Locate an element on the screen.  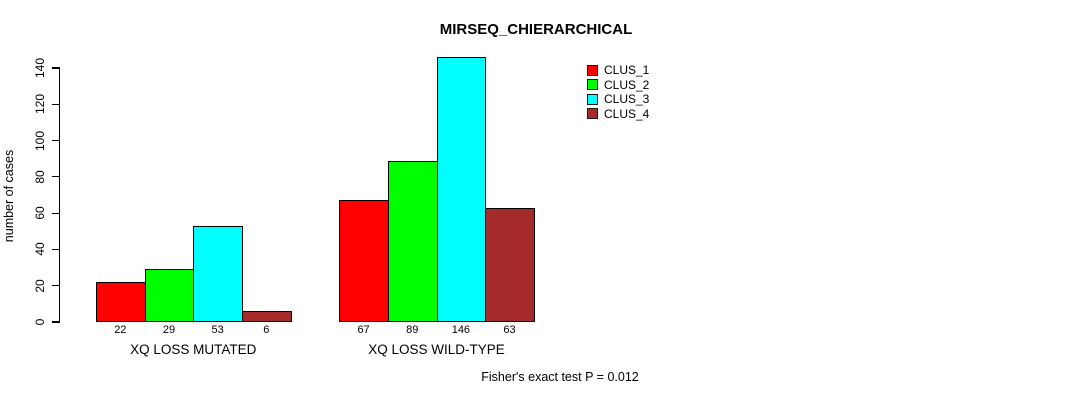
bar-value-label: 89 is located at coordinates (412, 330).